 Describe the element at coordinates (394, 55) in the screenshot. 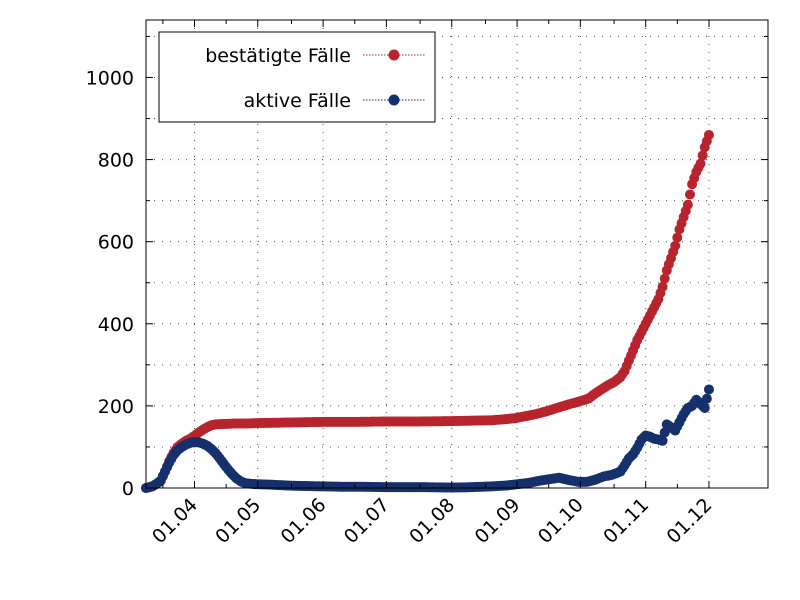

I see `legend-marker-confirmed` at that location.